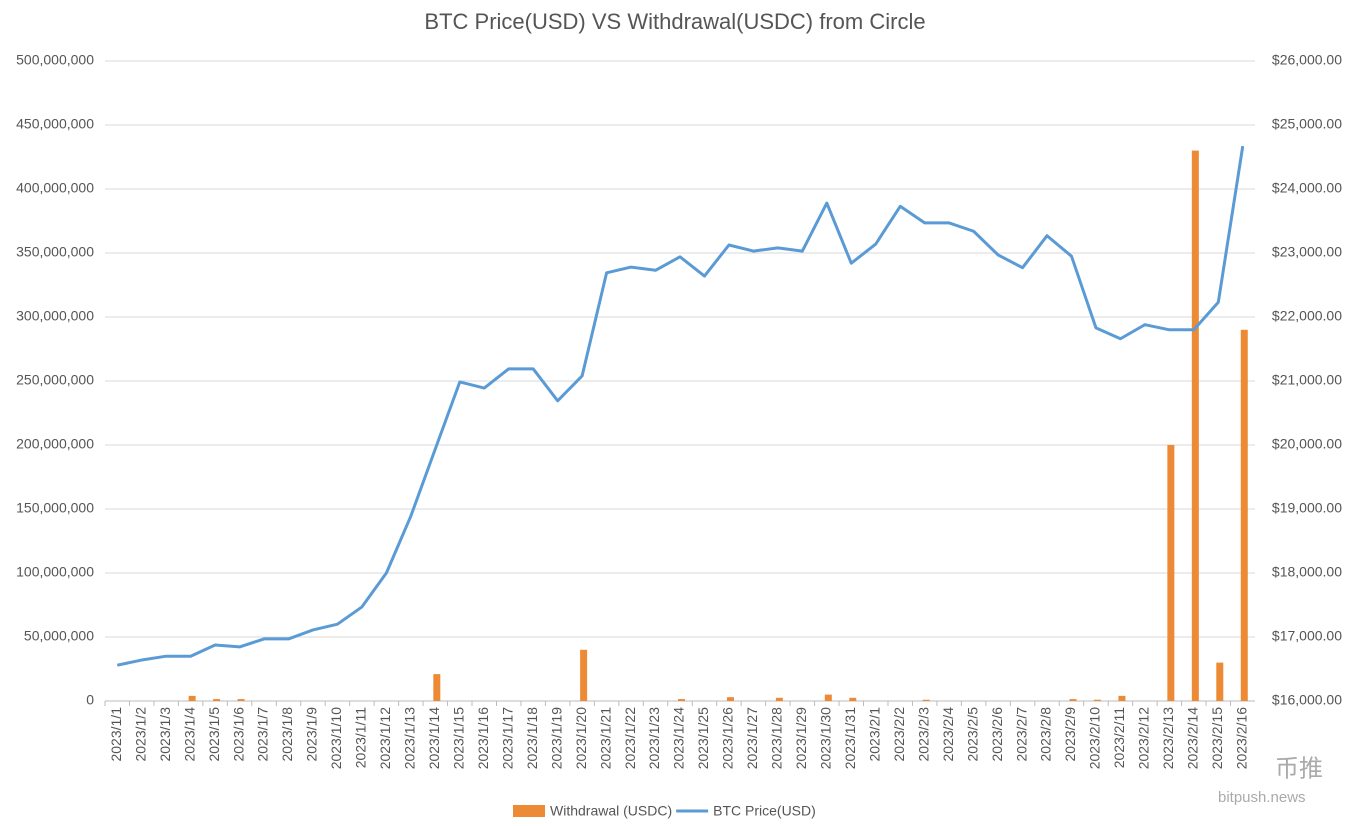  I want to click on x-tick-label: 2023/2/1, so click(874, 734).